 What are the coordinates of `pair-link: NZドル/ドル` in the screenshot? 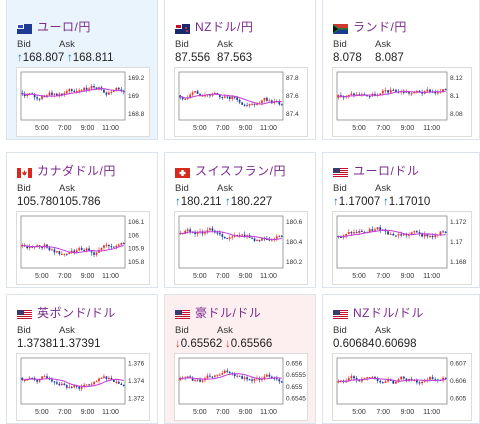 It's located at (378, 312).